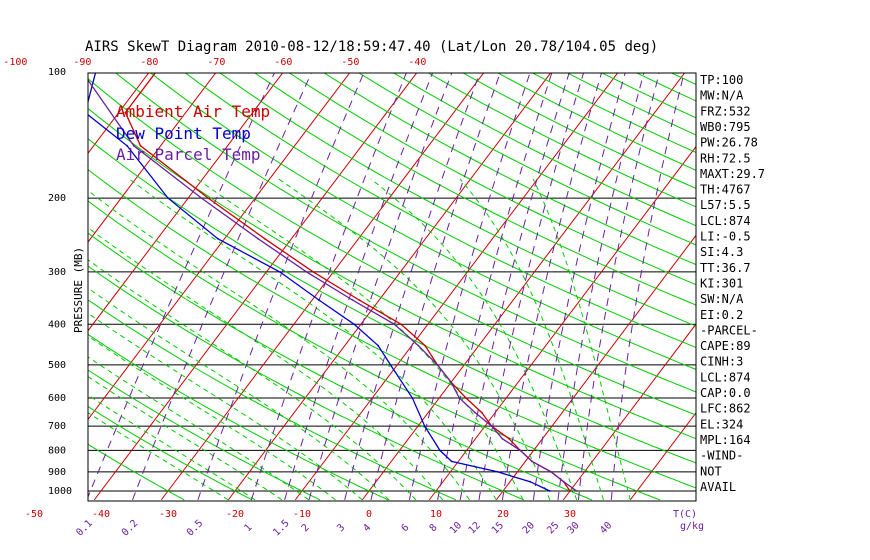  What do you see at coordinates (168, 514) in the screenshot?
I see `bottom-temperature-tick: -30` at bounding box center [168, 514].